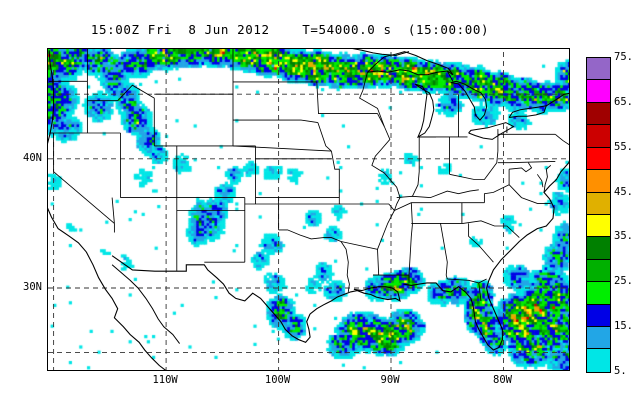 The width and height of the screenshot is (640, 400). I want to click on y-axis-tick-label: 40N, so click(32, 157).